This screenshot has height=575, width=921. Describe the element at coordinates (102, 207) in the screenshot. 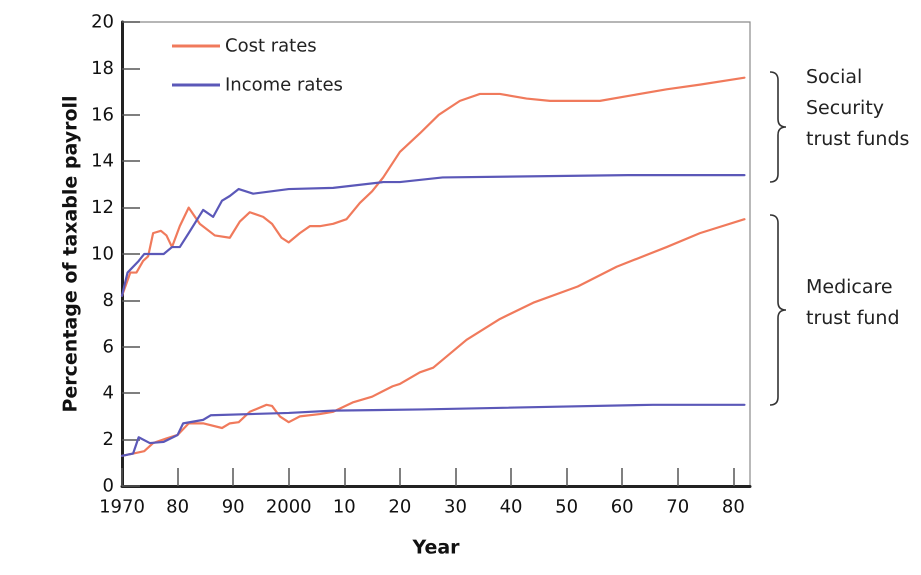

I see `y-tick-label: 12` at that location.